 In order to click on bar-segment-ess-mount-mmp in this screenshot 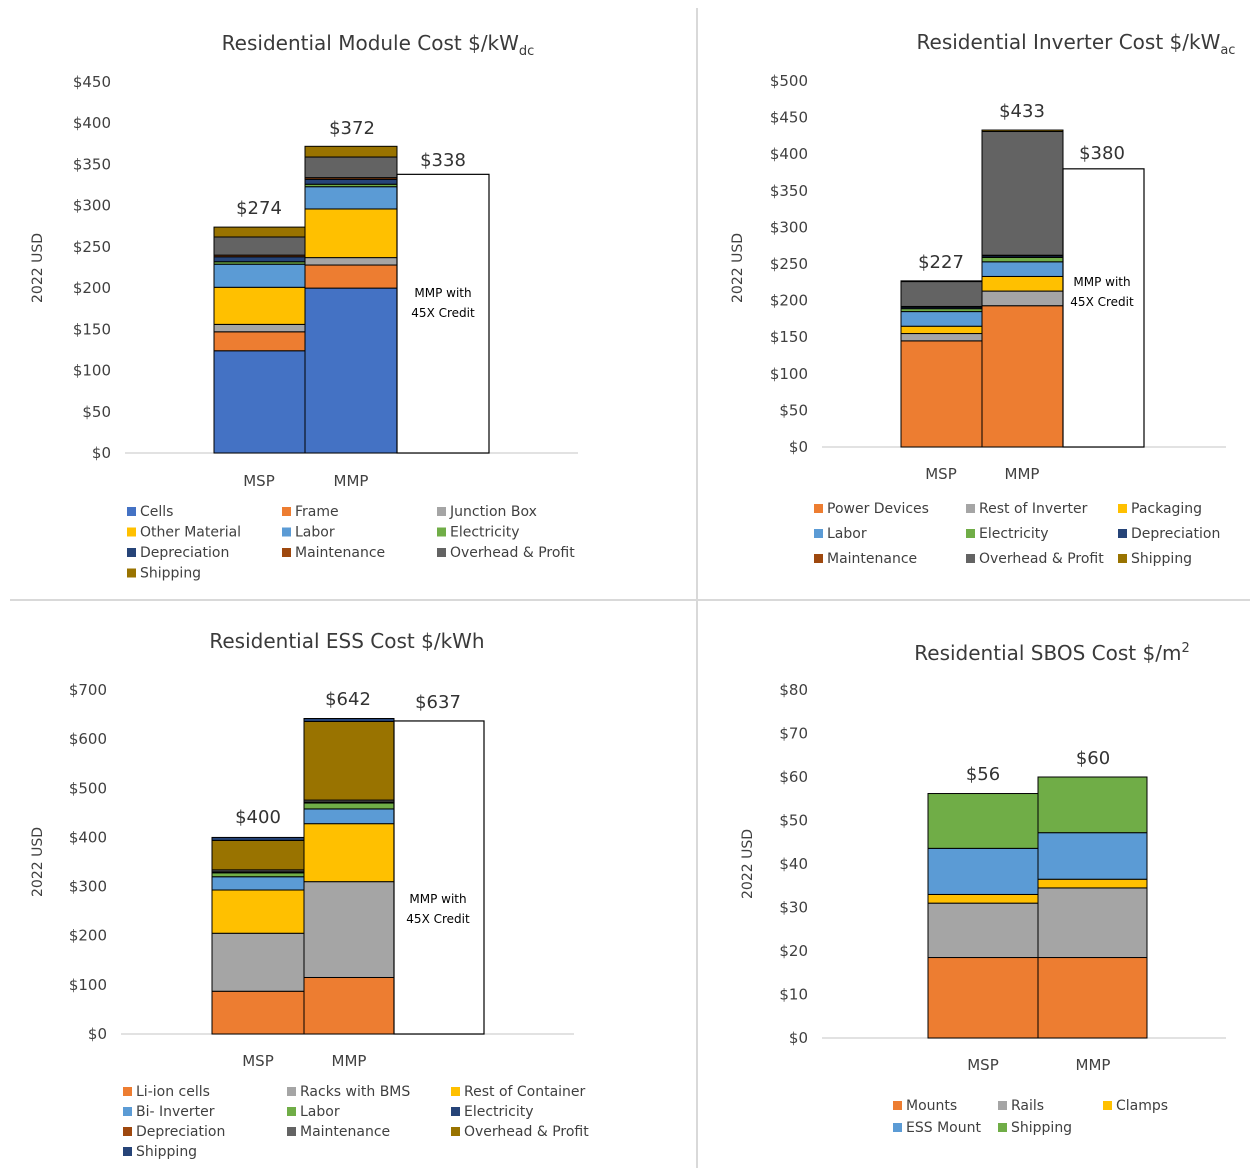, I will do `click(1092, 856)`.